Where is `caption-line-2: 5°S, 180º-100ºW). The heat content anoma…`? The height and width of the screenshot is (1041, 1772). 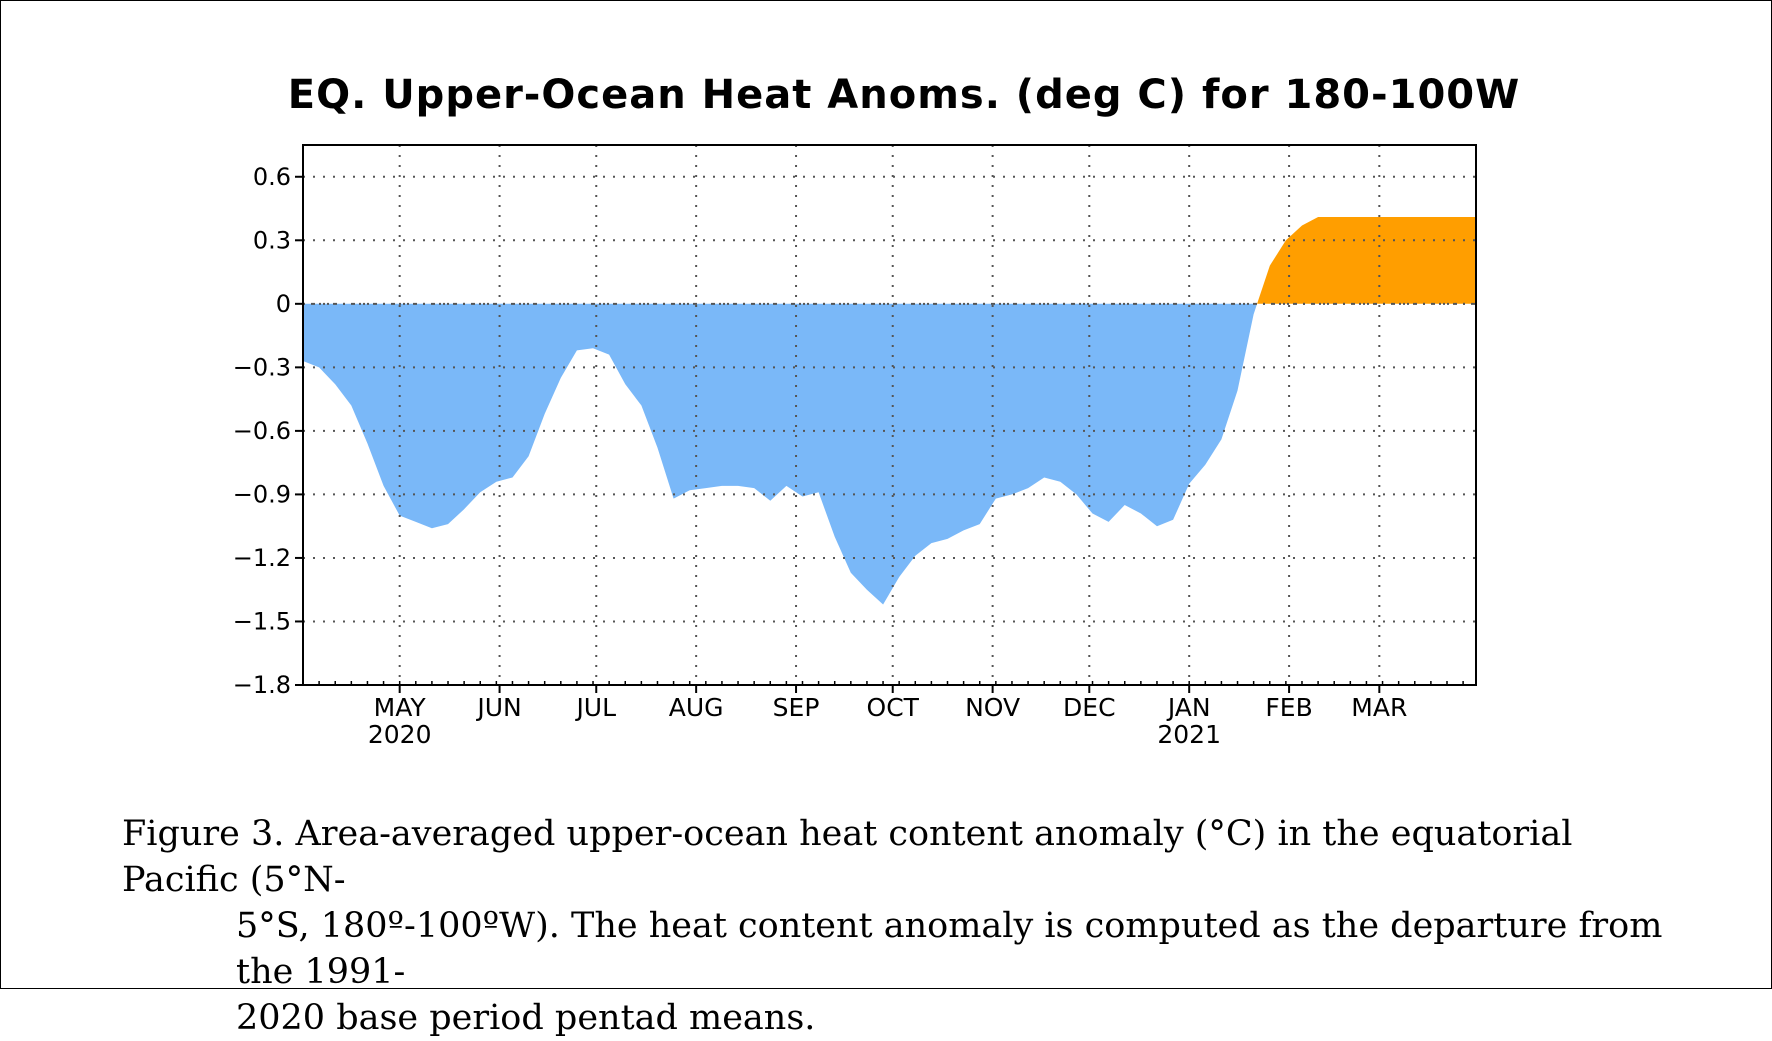
caption-line-2: 5°S, 180º-100ºW). The heat content anoma… is located at coordinates (949, 949).